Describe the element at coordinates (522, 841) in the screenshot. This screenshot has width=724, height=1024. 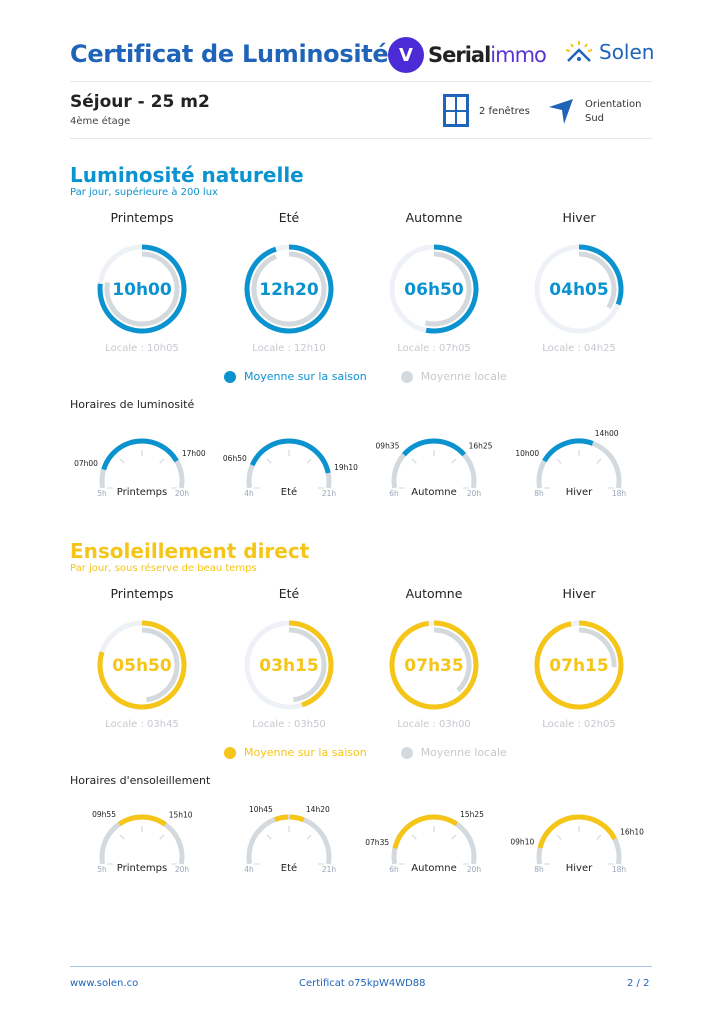
I see `gauge-start-time: 09h10` at that location.